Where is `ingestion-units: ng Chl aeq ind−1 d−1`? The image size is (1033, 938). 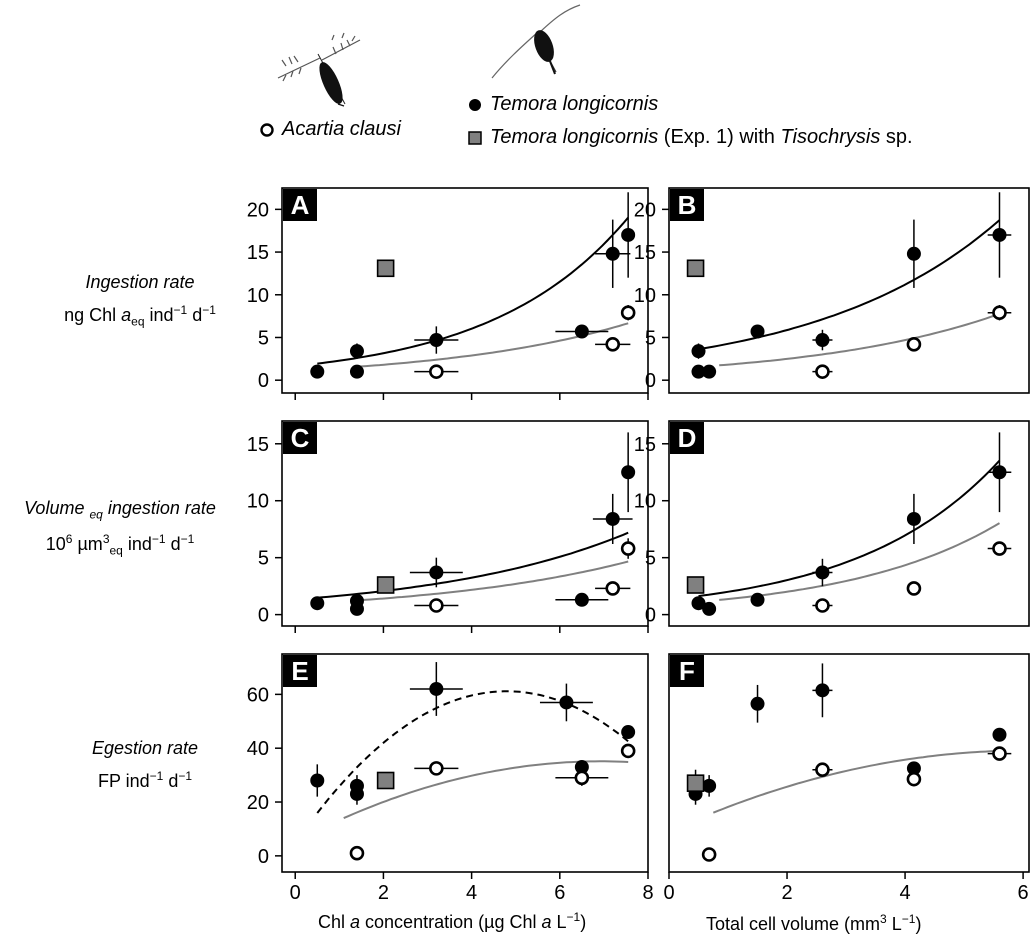
ingestion-units: ng Chl aeq ind−1 d−1 is located at coordinates (140, 316).